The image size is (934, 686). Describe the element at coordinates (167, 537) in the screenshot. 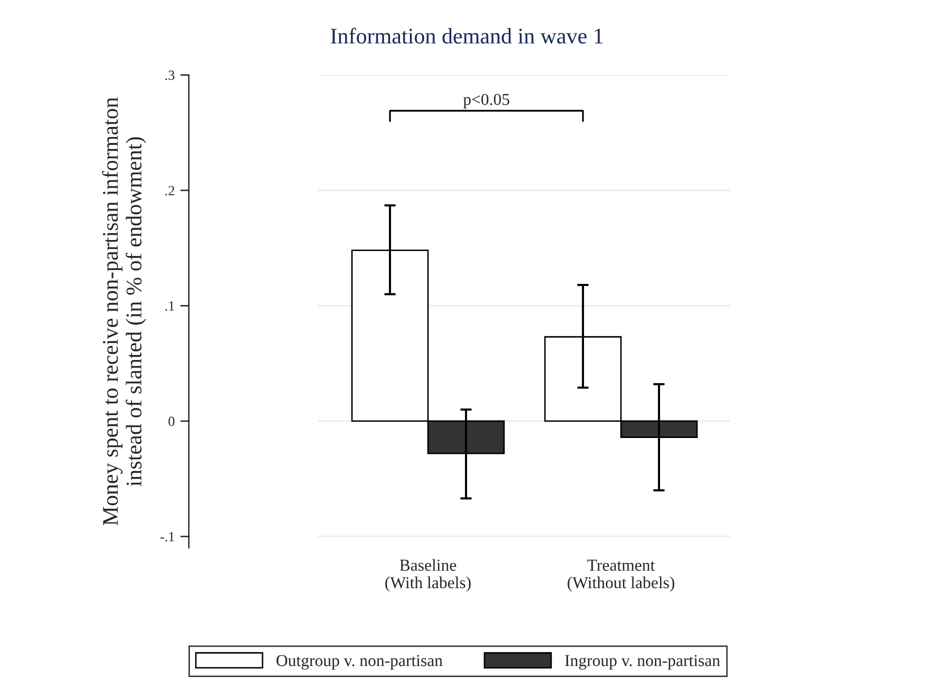

I see `y-tick-label: -.1` at that location.